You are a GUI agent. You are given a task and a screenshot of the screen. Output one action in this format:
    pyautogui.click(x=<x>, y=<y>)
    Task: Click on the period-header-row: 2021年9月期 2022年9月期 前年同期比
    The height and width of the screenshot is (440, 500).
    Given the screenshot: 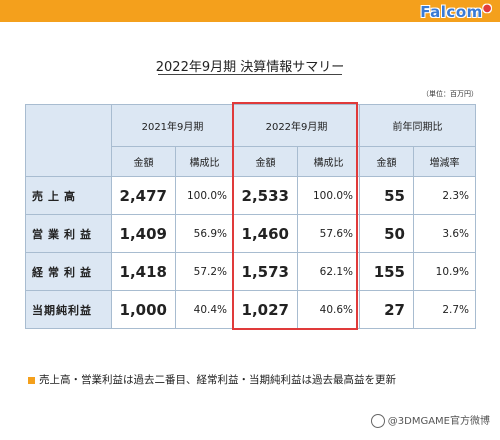 What is the action you would take?
    pyautogui.click(x=250, y=140)
    